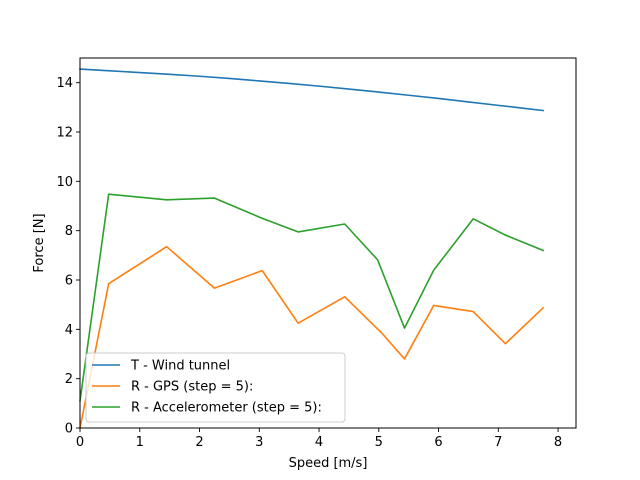 This screenshot has width=640, height=480. I want to click on x-tick-label: 3, so click(259, 442).